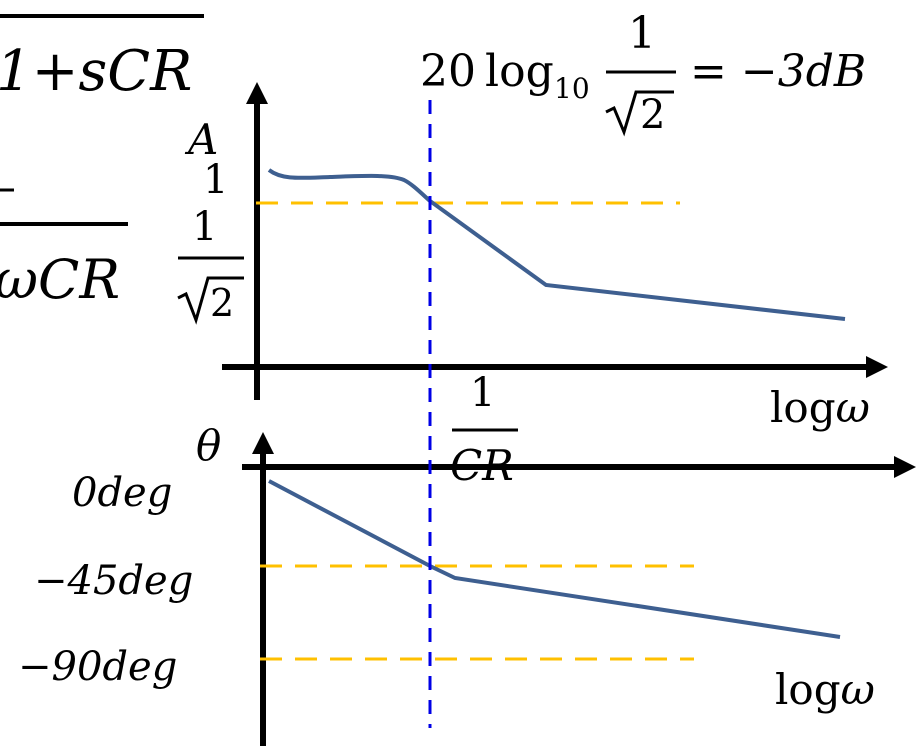  Describe the element at coordinates (215, 180) in the screenshot. I see `magnitude-tick-one: 1` at that location.